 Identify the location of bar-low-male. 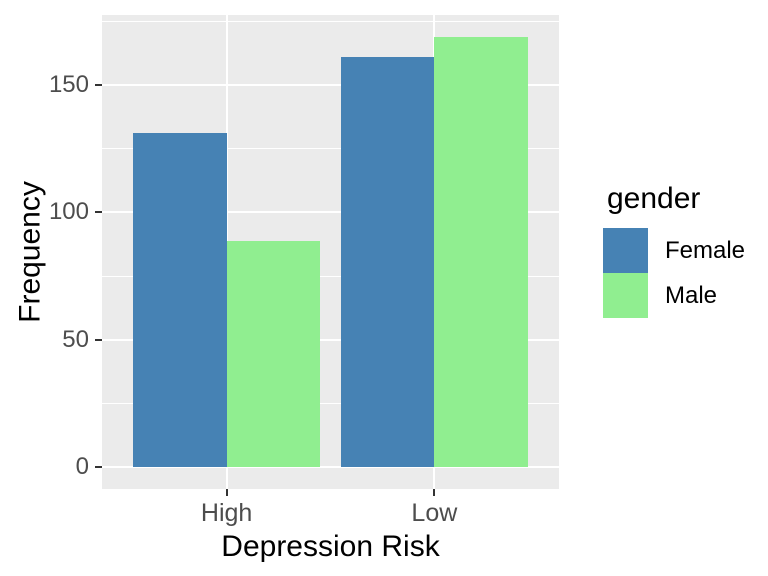
(481, 252).